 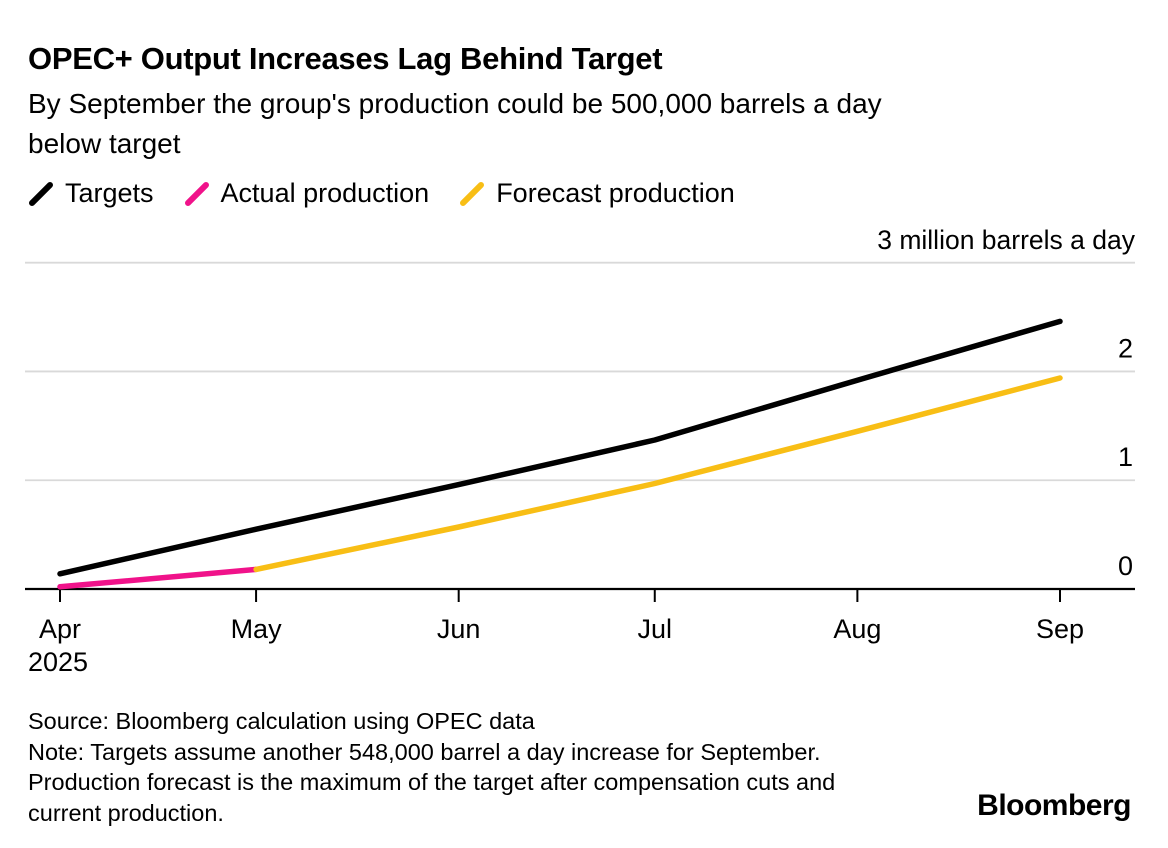 I want to click on note-line-3: current production., so click(x=126, y=812).